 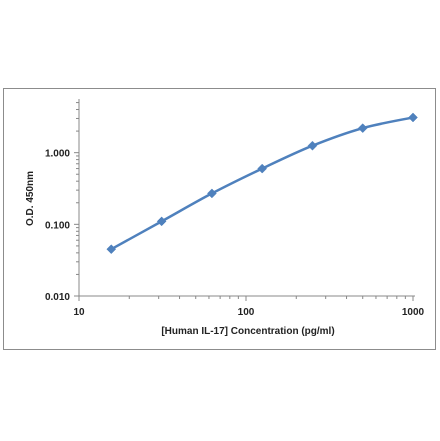 What do you see at coordinates (79, 312) in the screenshot?
I see `x-tick-label: 10` at bounding box center [79, 312].